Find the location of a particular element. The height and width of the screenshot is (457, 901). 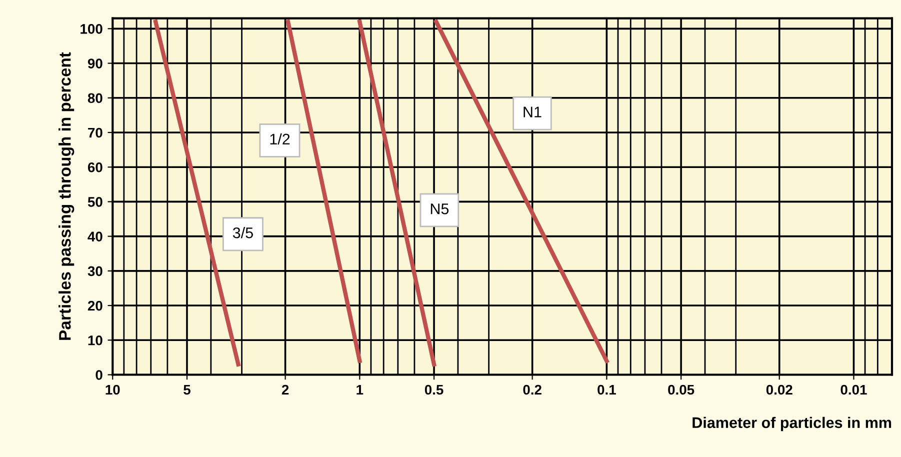

text: N1 is located at coordinates (533, 112).